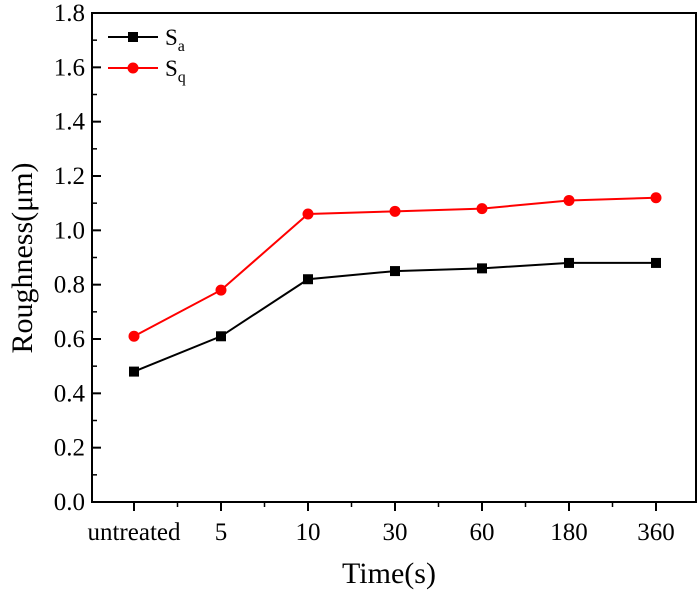 The height and width of the screenshot is (592, 700). I want to click on legend-marker-Sa, so click(133, 37).